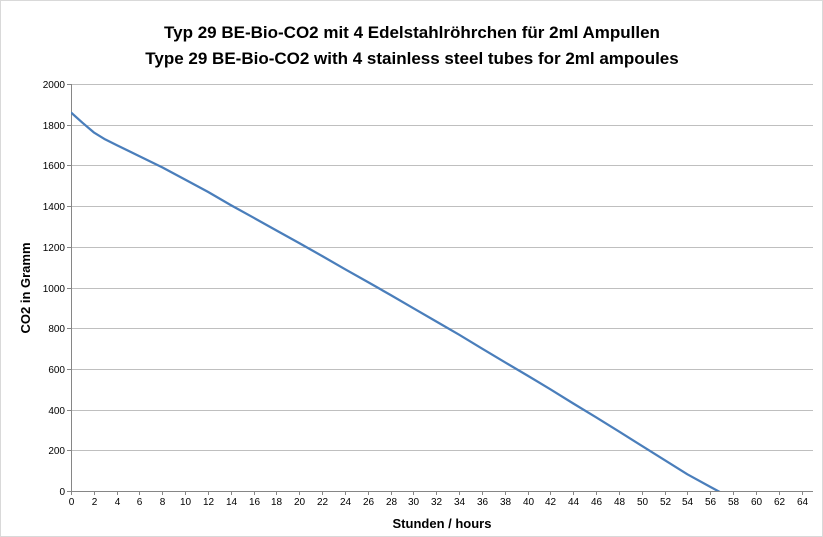 Image resolution: width=823 pixels, height=537 pixels. I want to click on x-tick-label: 52, so click(666, 502).